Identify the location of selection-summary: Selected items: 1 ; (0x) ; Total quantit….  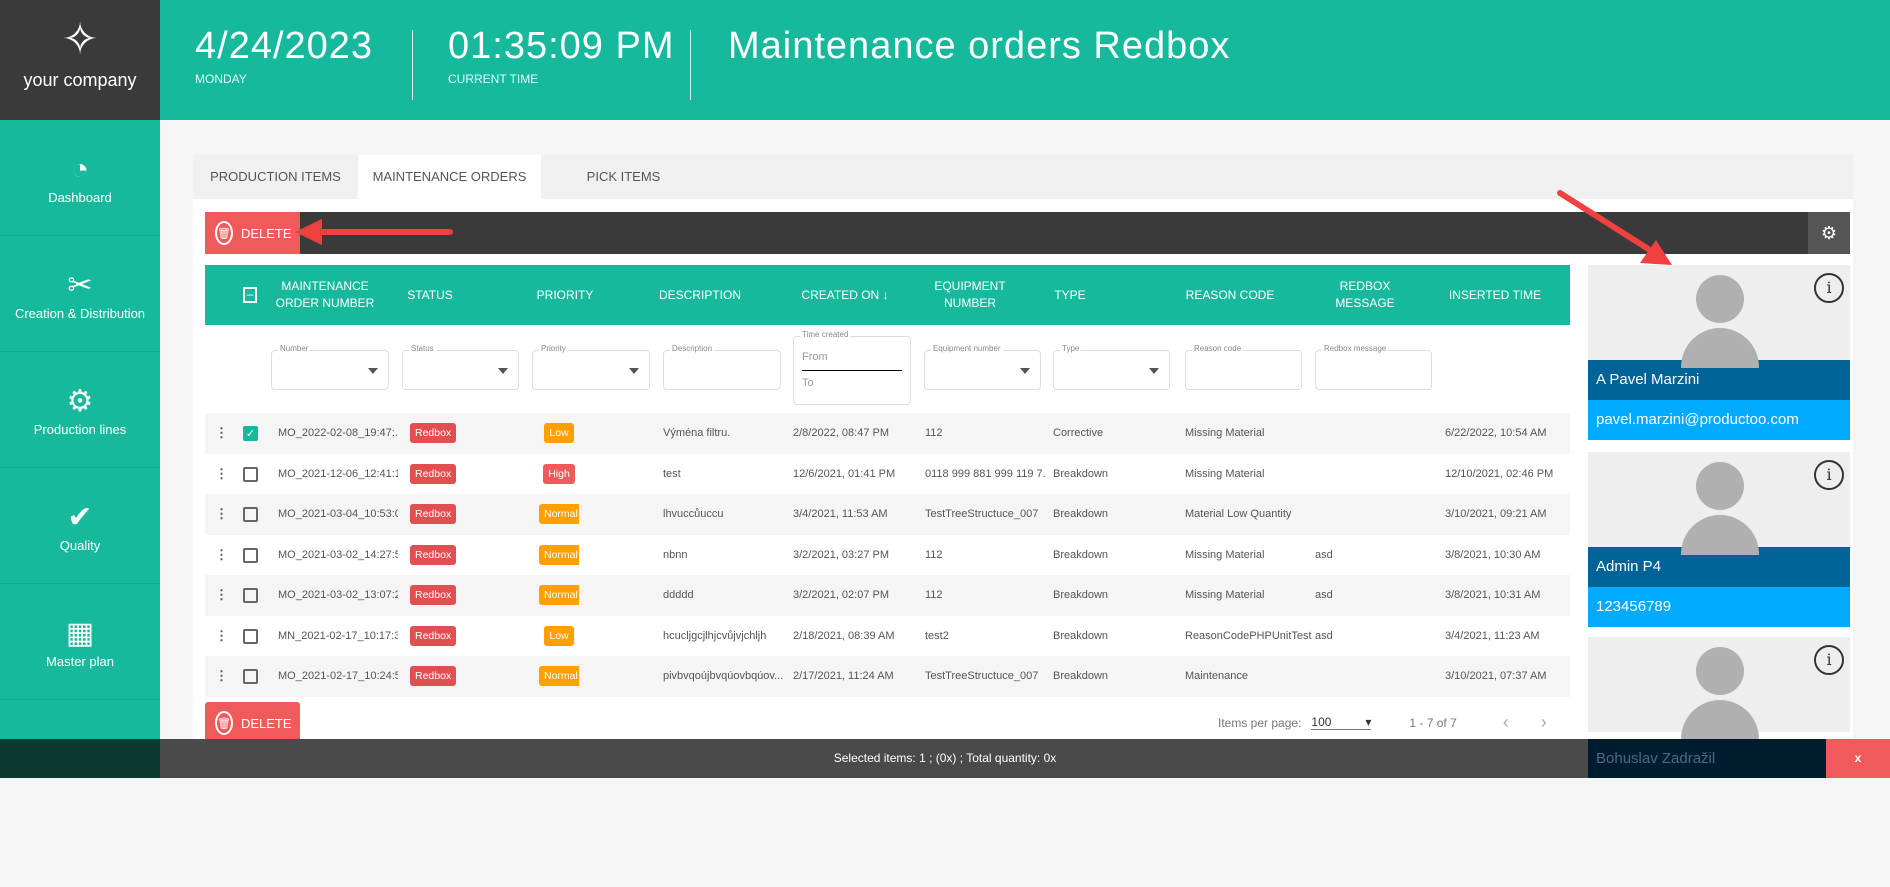
(945, 758).